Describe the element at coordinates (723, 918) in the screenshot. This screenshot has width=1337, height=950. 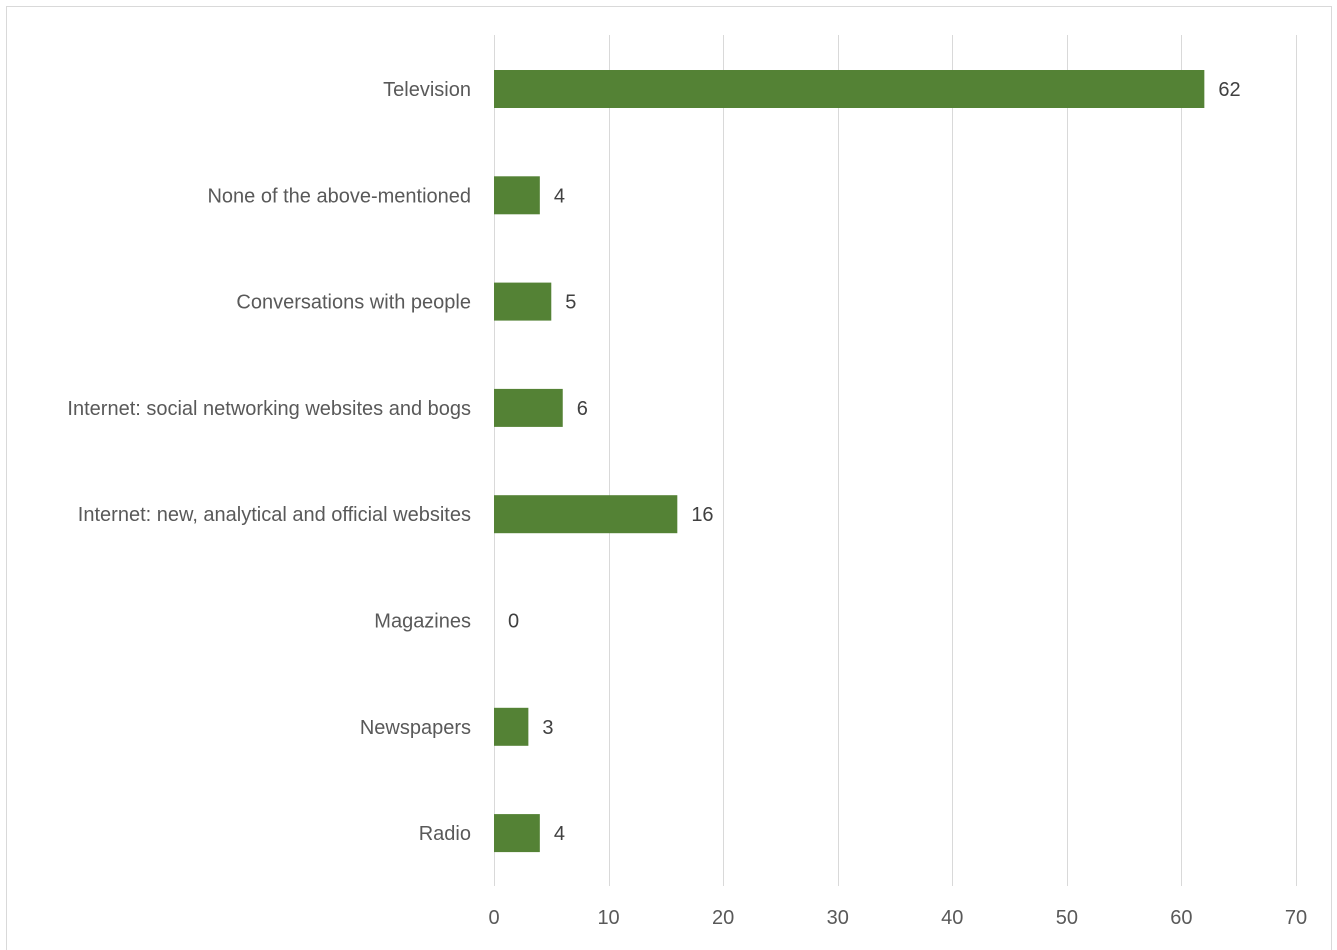
I see `x-tick-label: 20` at that location.